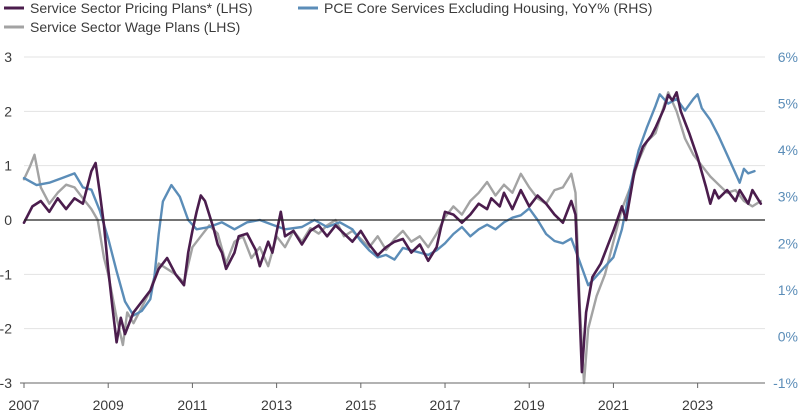 The image size is (800, 415). I want to click on y-right-tick-label: 4%, so click(788, 150).